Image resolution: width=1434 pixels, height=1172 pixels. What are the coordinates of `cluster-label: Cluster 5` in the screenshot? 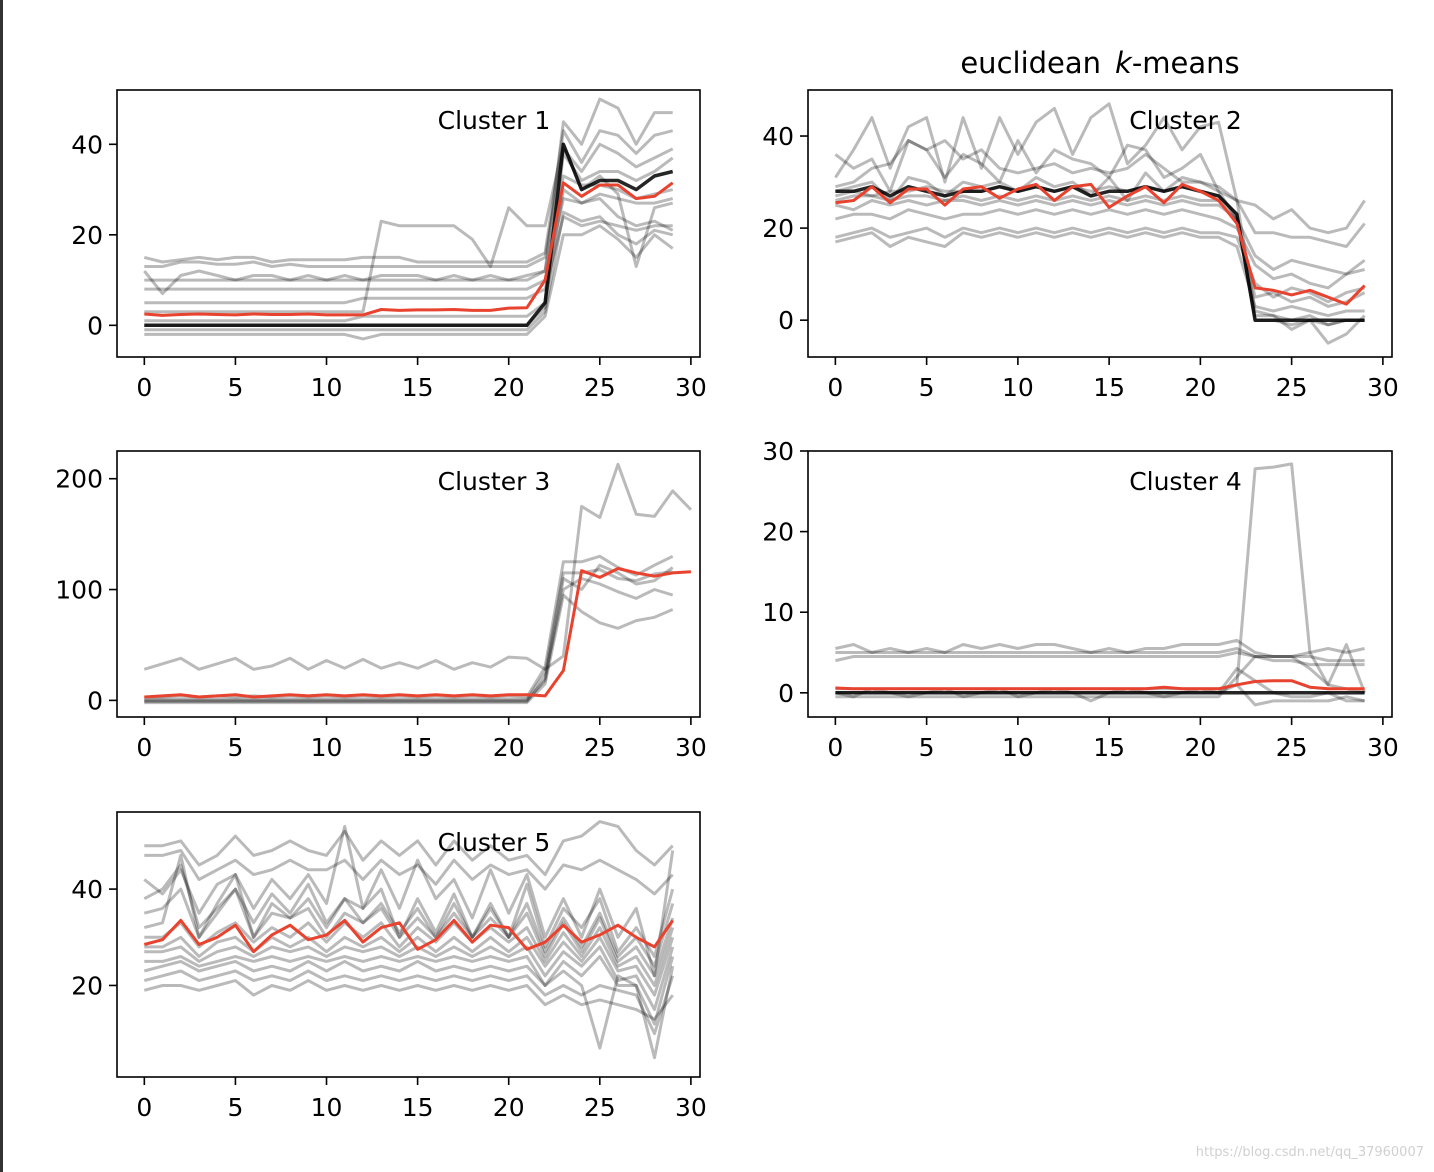 It's located at (494, 842).